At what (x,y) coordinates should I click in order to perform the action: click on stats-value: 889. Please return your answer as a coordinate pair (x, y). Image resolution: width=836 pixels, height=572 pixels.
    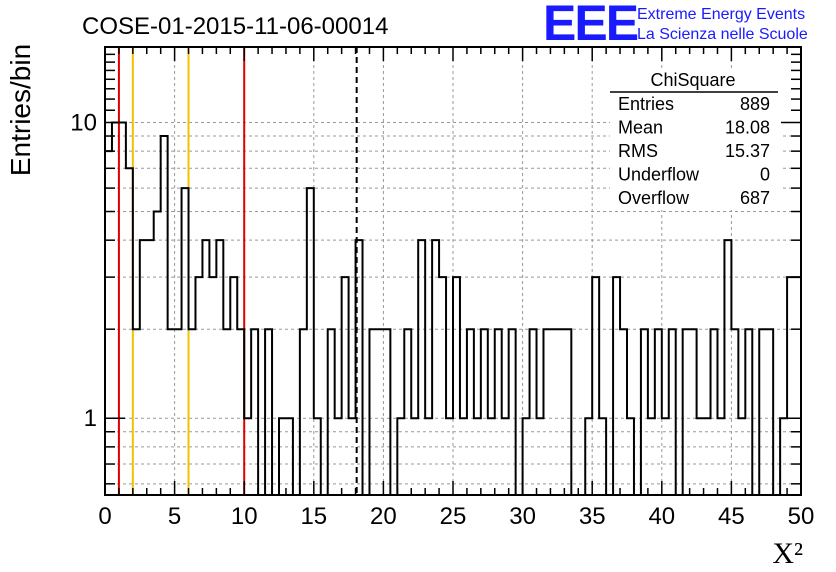
    Looking at the image, I should click on (755, 104).